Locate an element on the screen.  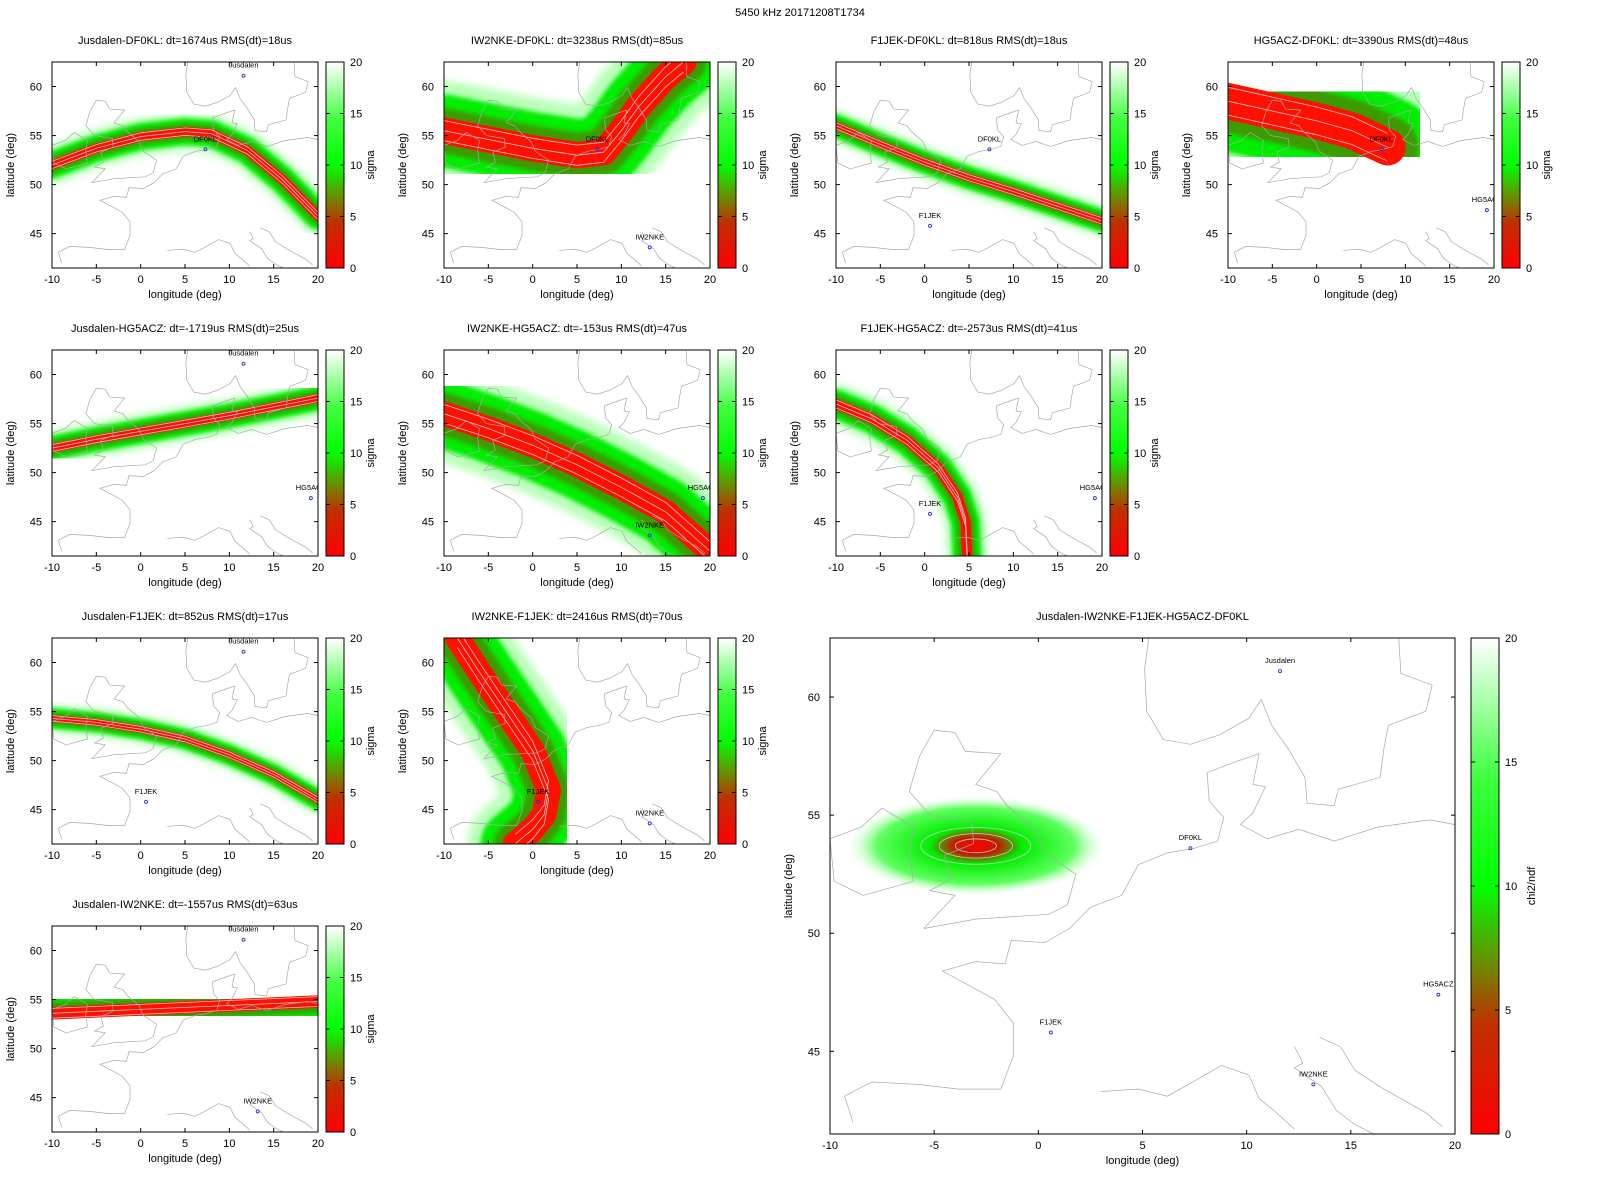
colorbar-tick-label: 15 is located at coordinates (356, 115).